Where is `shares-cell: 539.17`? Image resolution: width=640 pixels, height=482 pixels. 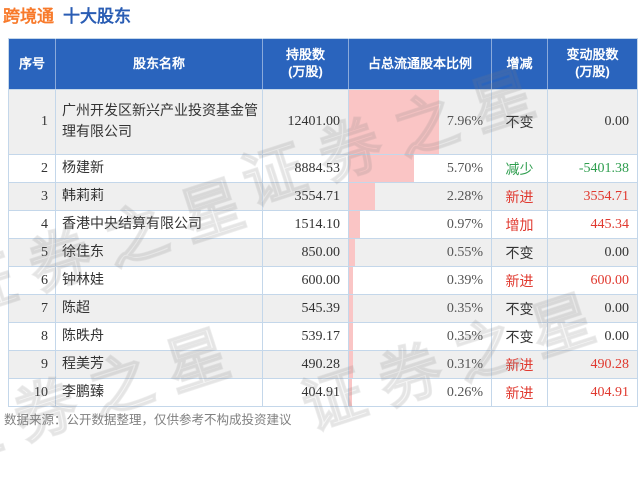 shares-cell: 539.17 is located at coordinates (305, 336).